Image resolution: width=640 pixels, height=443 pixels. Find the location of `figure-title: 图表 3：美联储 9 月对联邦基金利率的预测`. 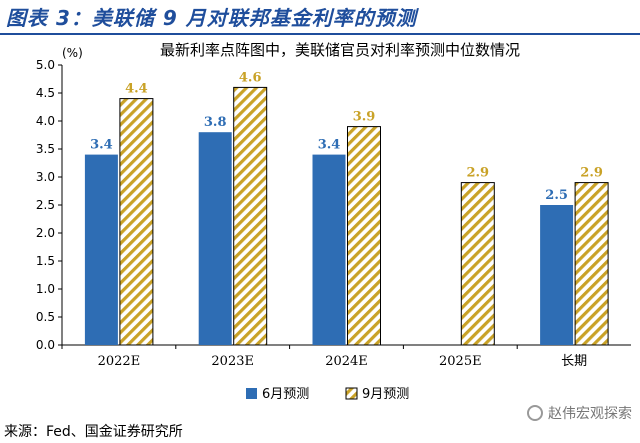

figure-title: 图表 3：美联储 9 月对联邦基金利率的预测 is located at coordinates (211, 18).